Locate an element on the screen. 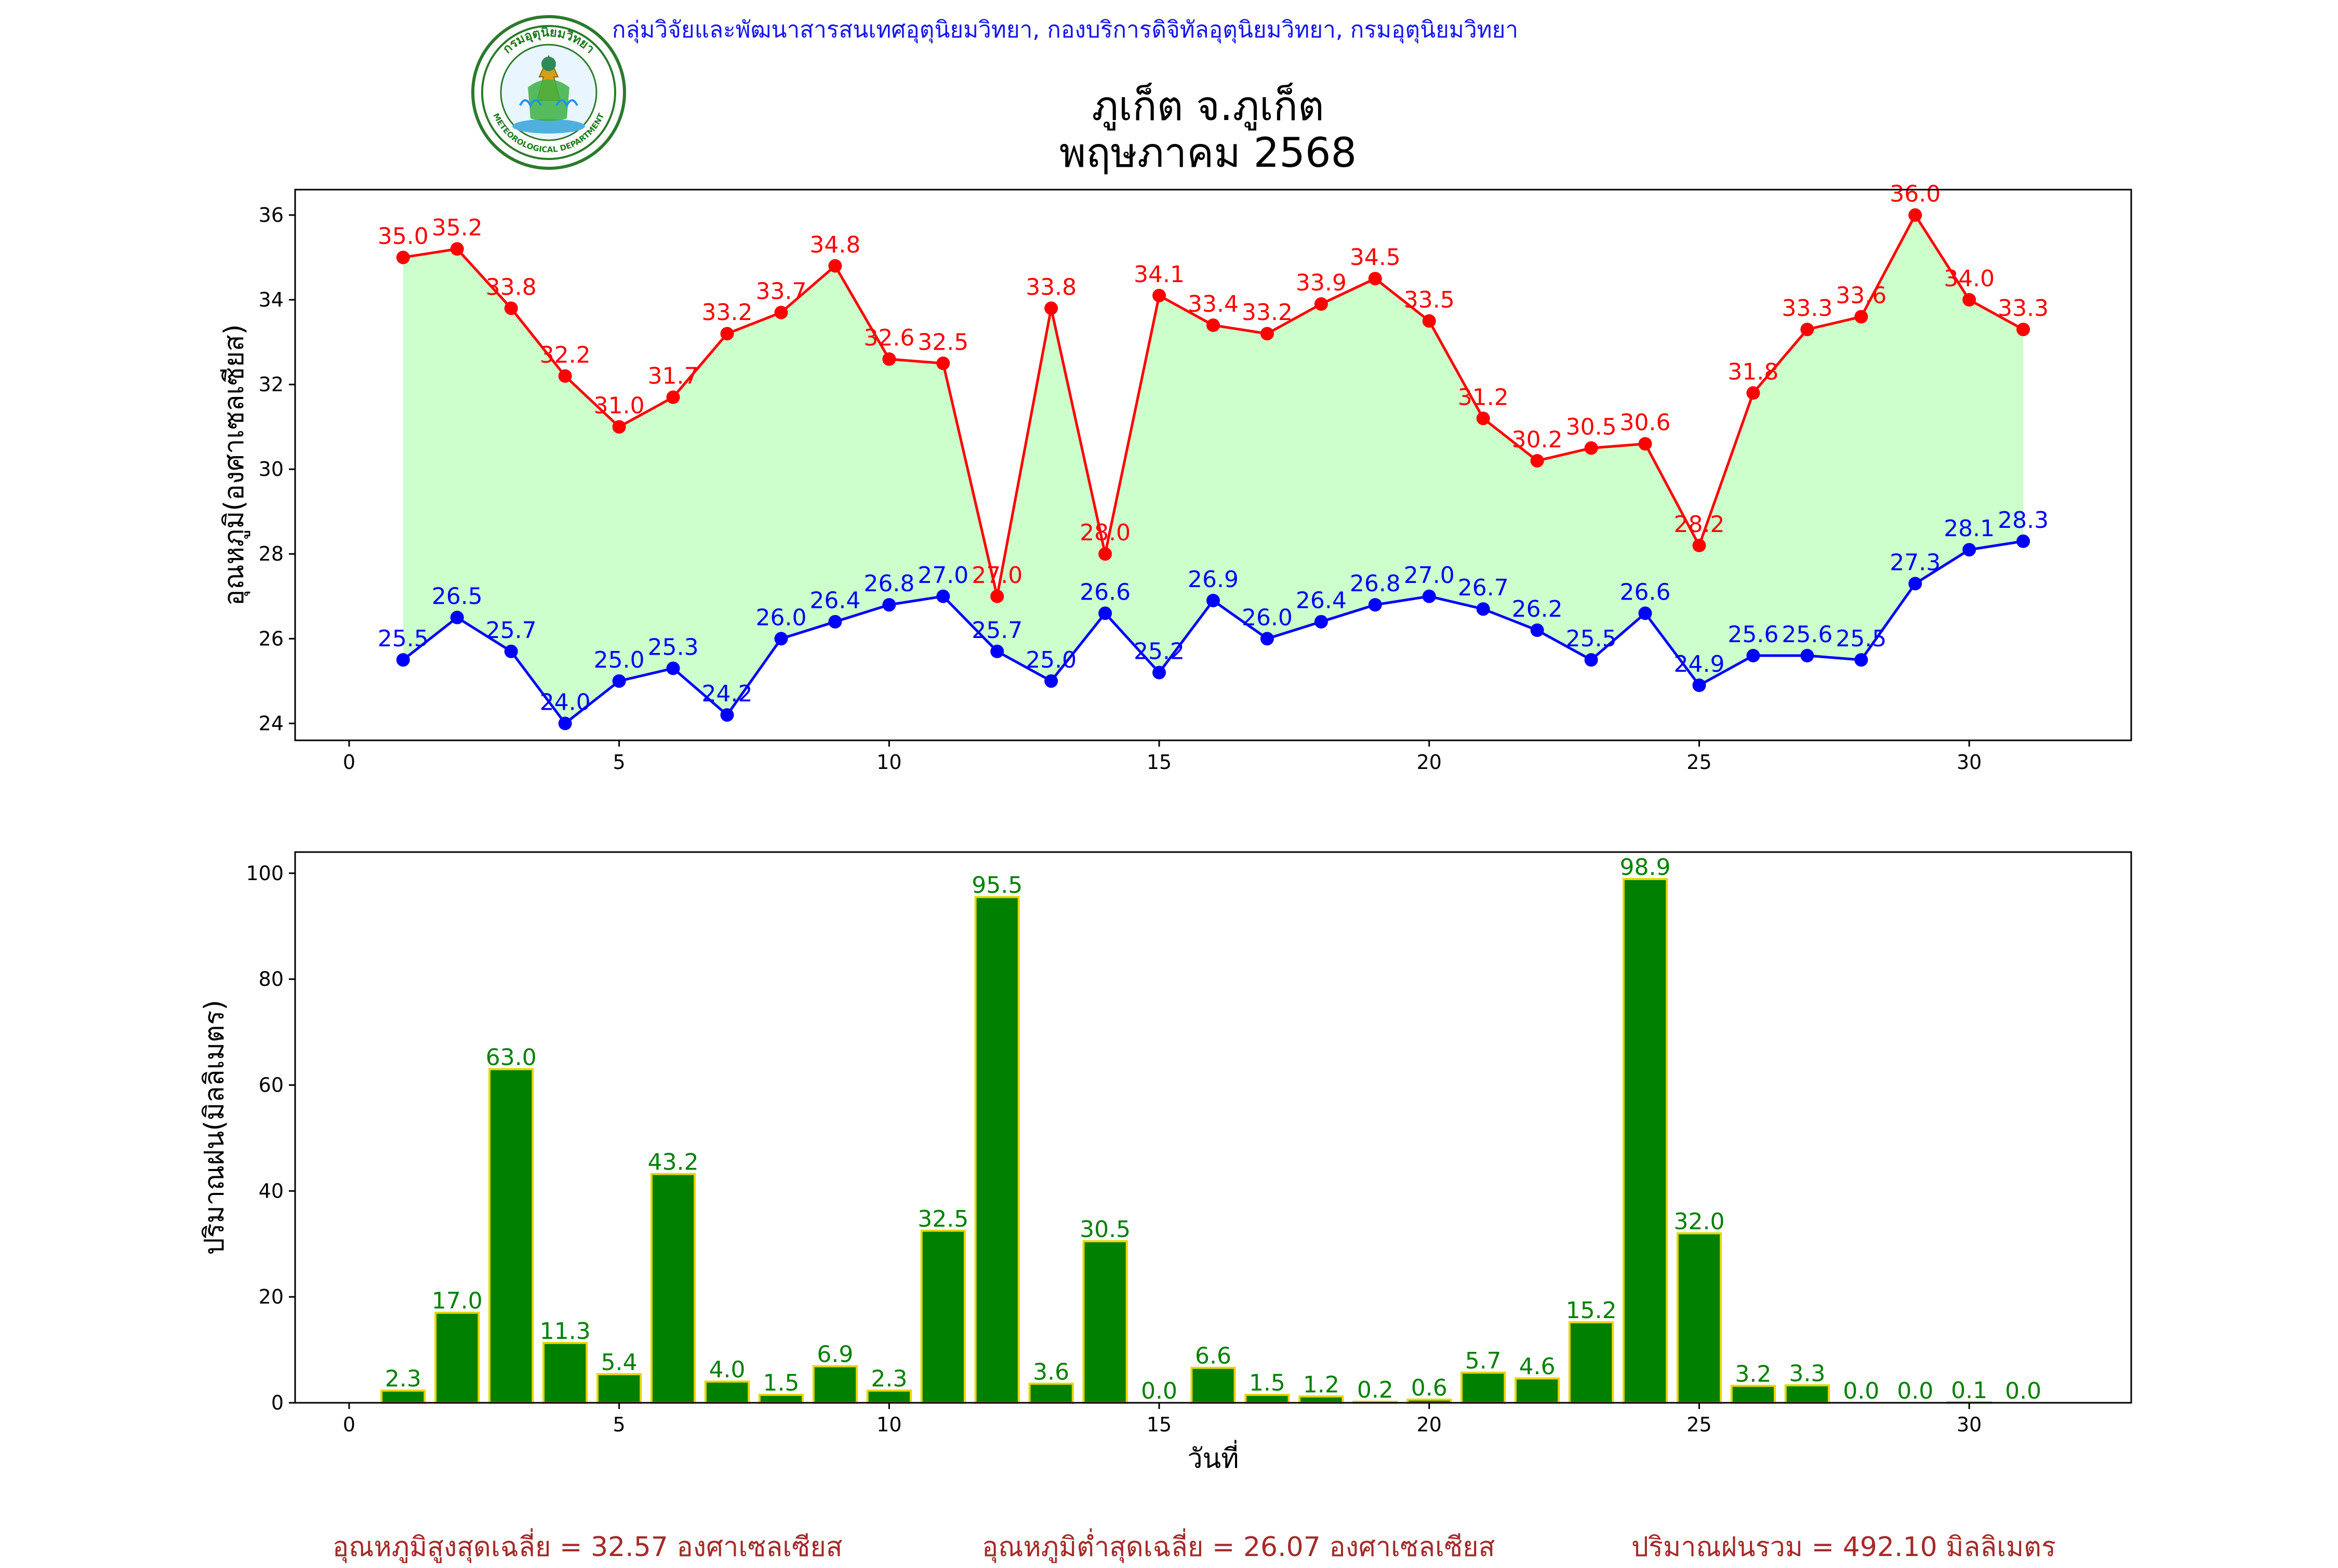  rainfall-label: 2.3 is located at coordinates (403, 1379).